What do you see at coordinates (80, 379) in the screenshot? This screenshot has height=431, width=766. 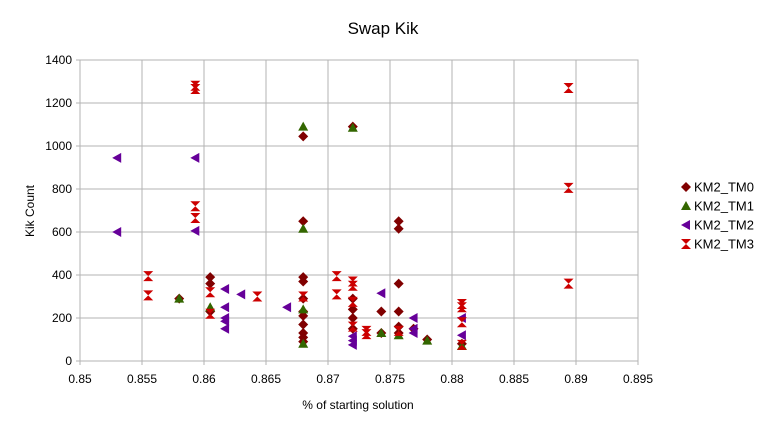 I see `x-tick-label: 0.85` at bounding box center [80, 379].